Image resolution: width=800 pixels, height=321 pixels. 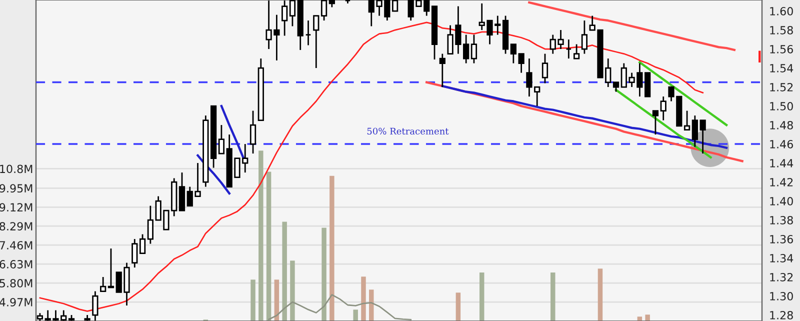 I want to click on y-tick-label: 1.44, so click(x=782, y=163).